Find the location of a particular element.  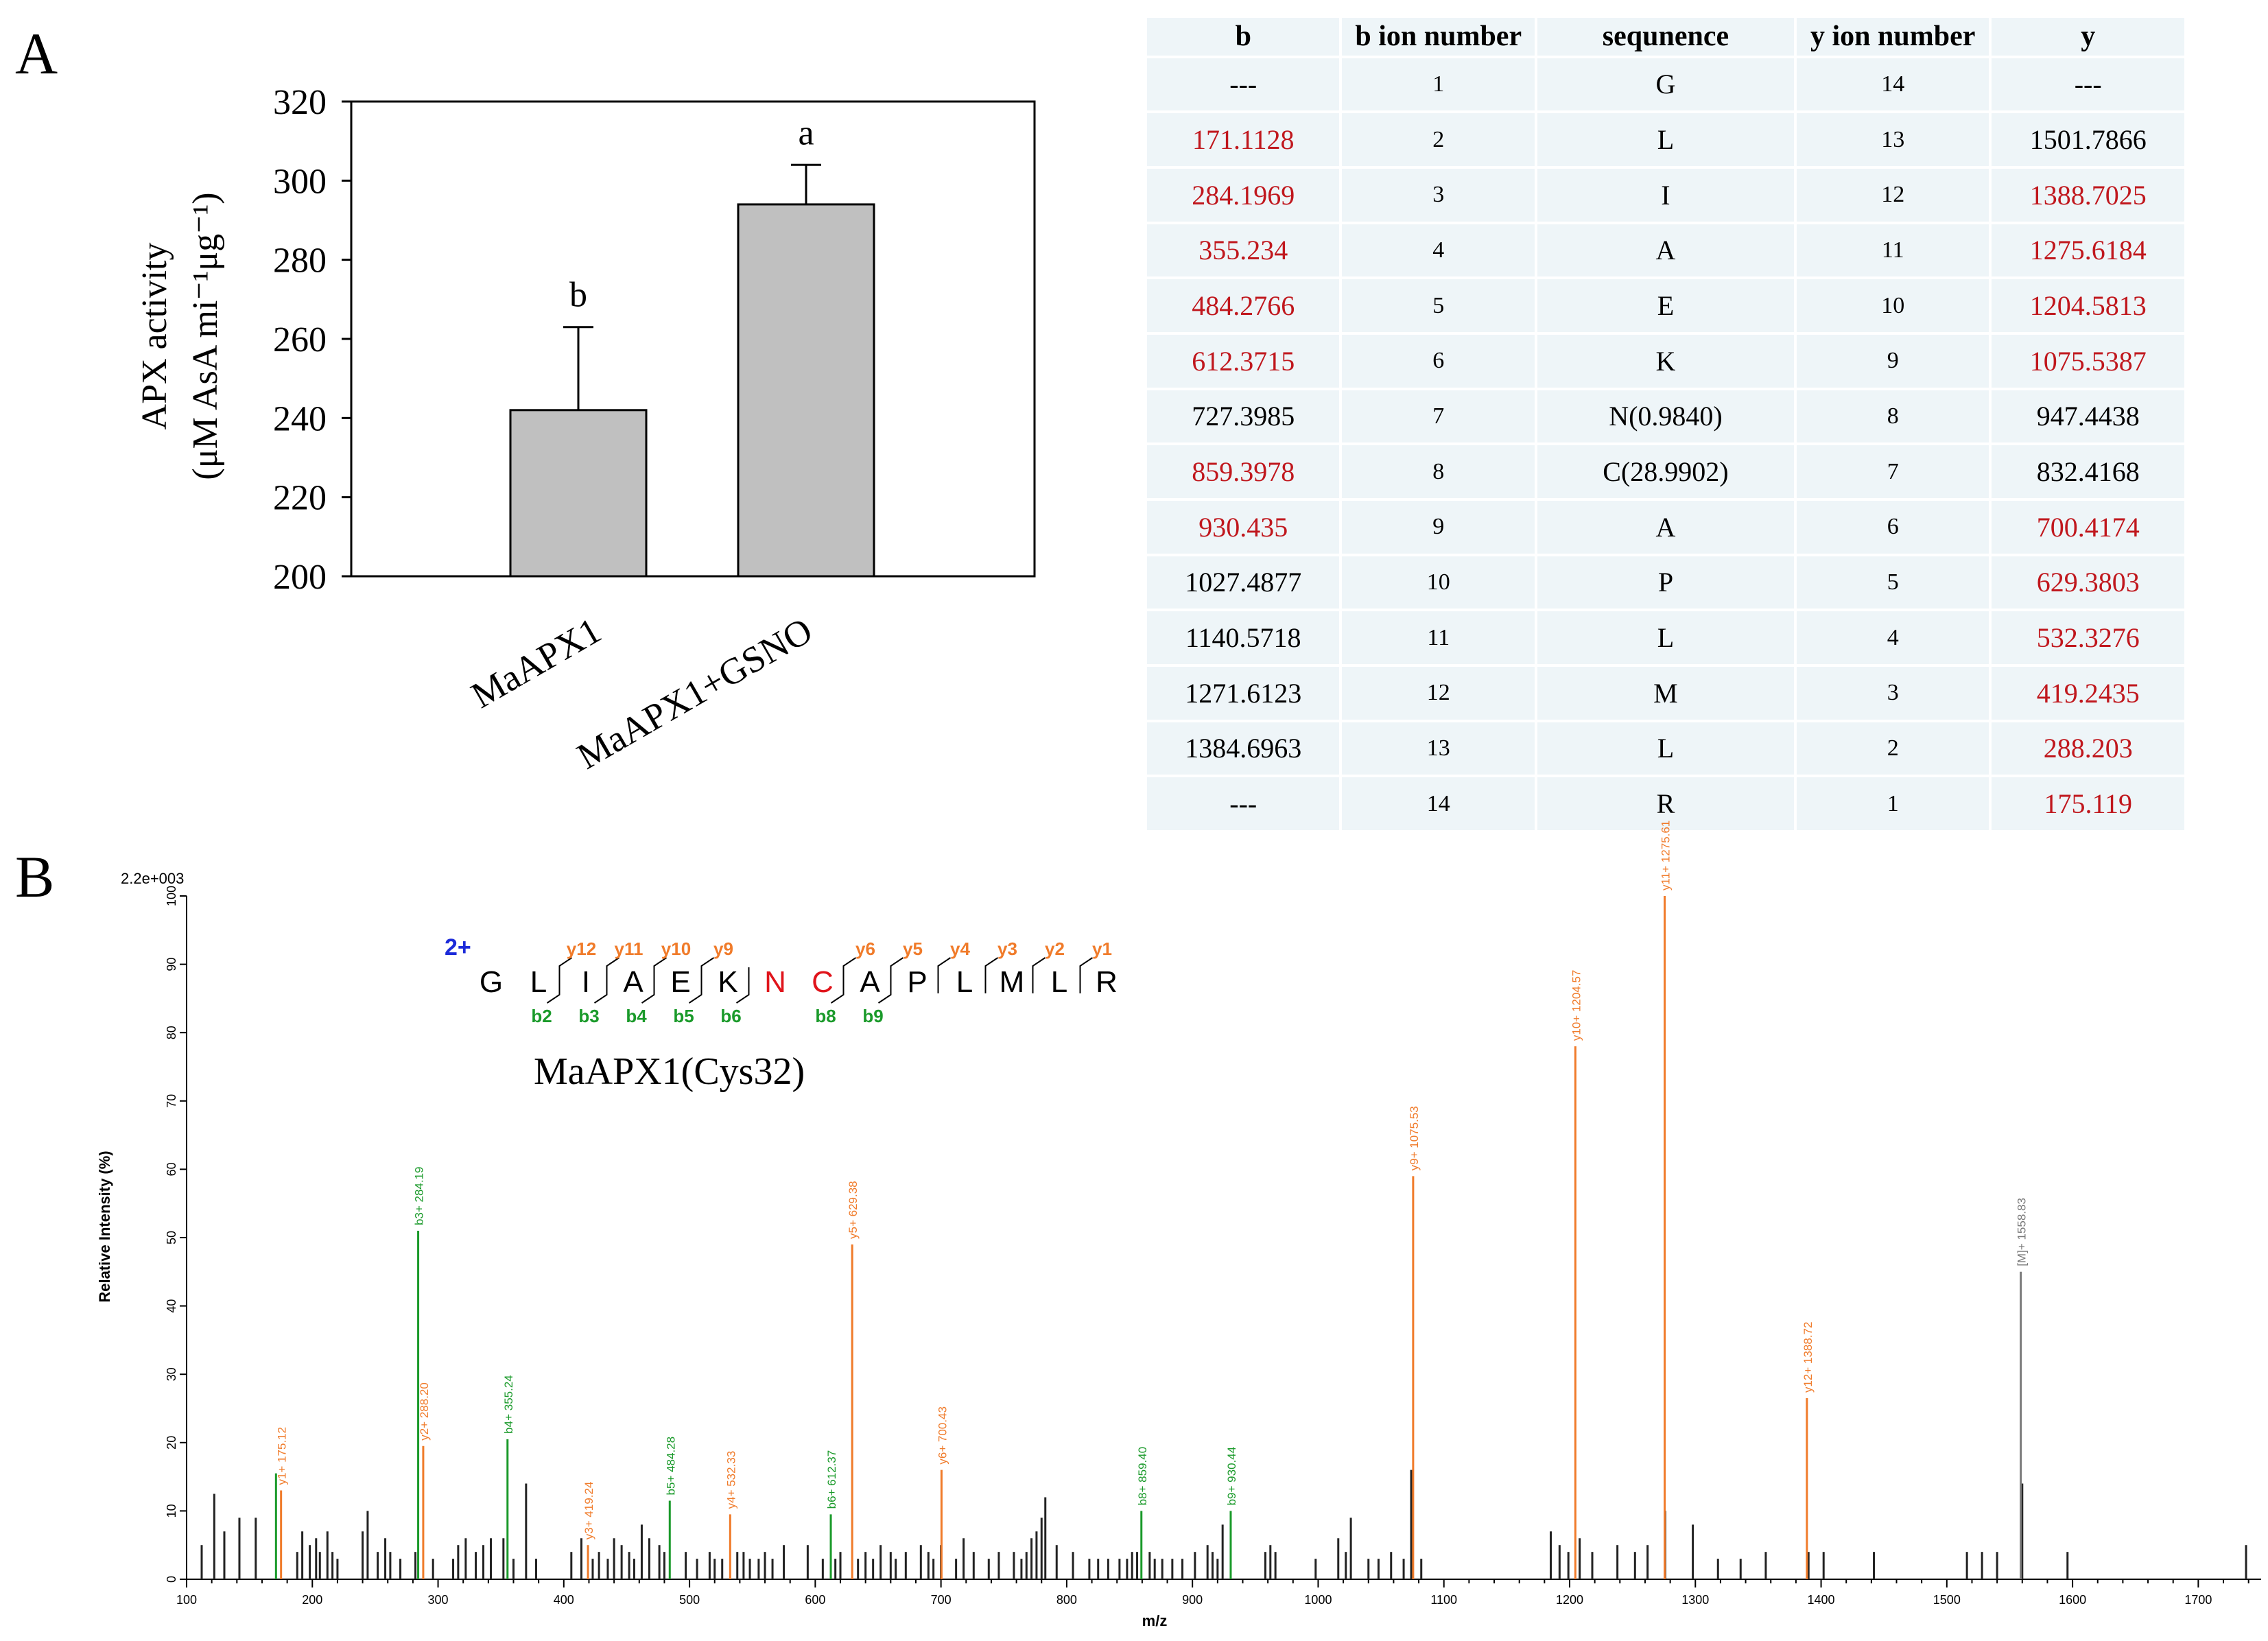

peak-label: [M]+ 1558.83 is located at coordinates (2023, 1232).